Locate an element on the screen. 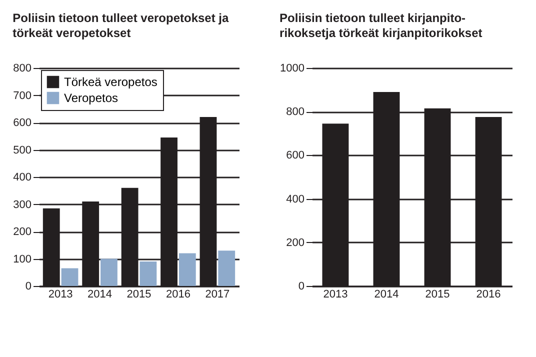  y-tick-label: 700 is located at coordinates (22, 96).